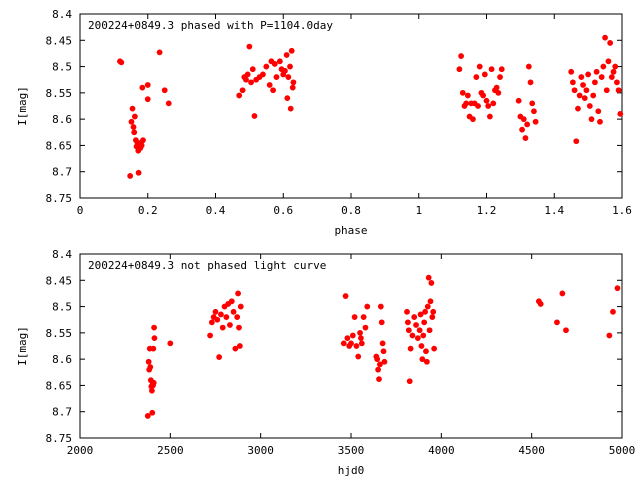  What do you see at coordinates (62, 307) in the screenshot?
I see `y-tick-label: 8.5` at bounding box center [62, 307].